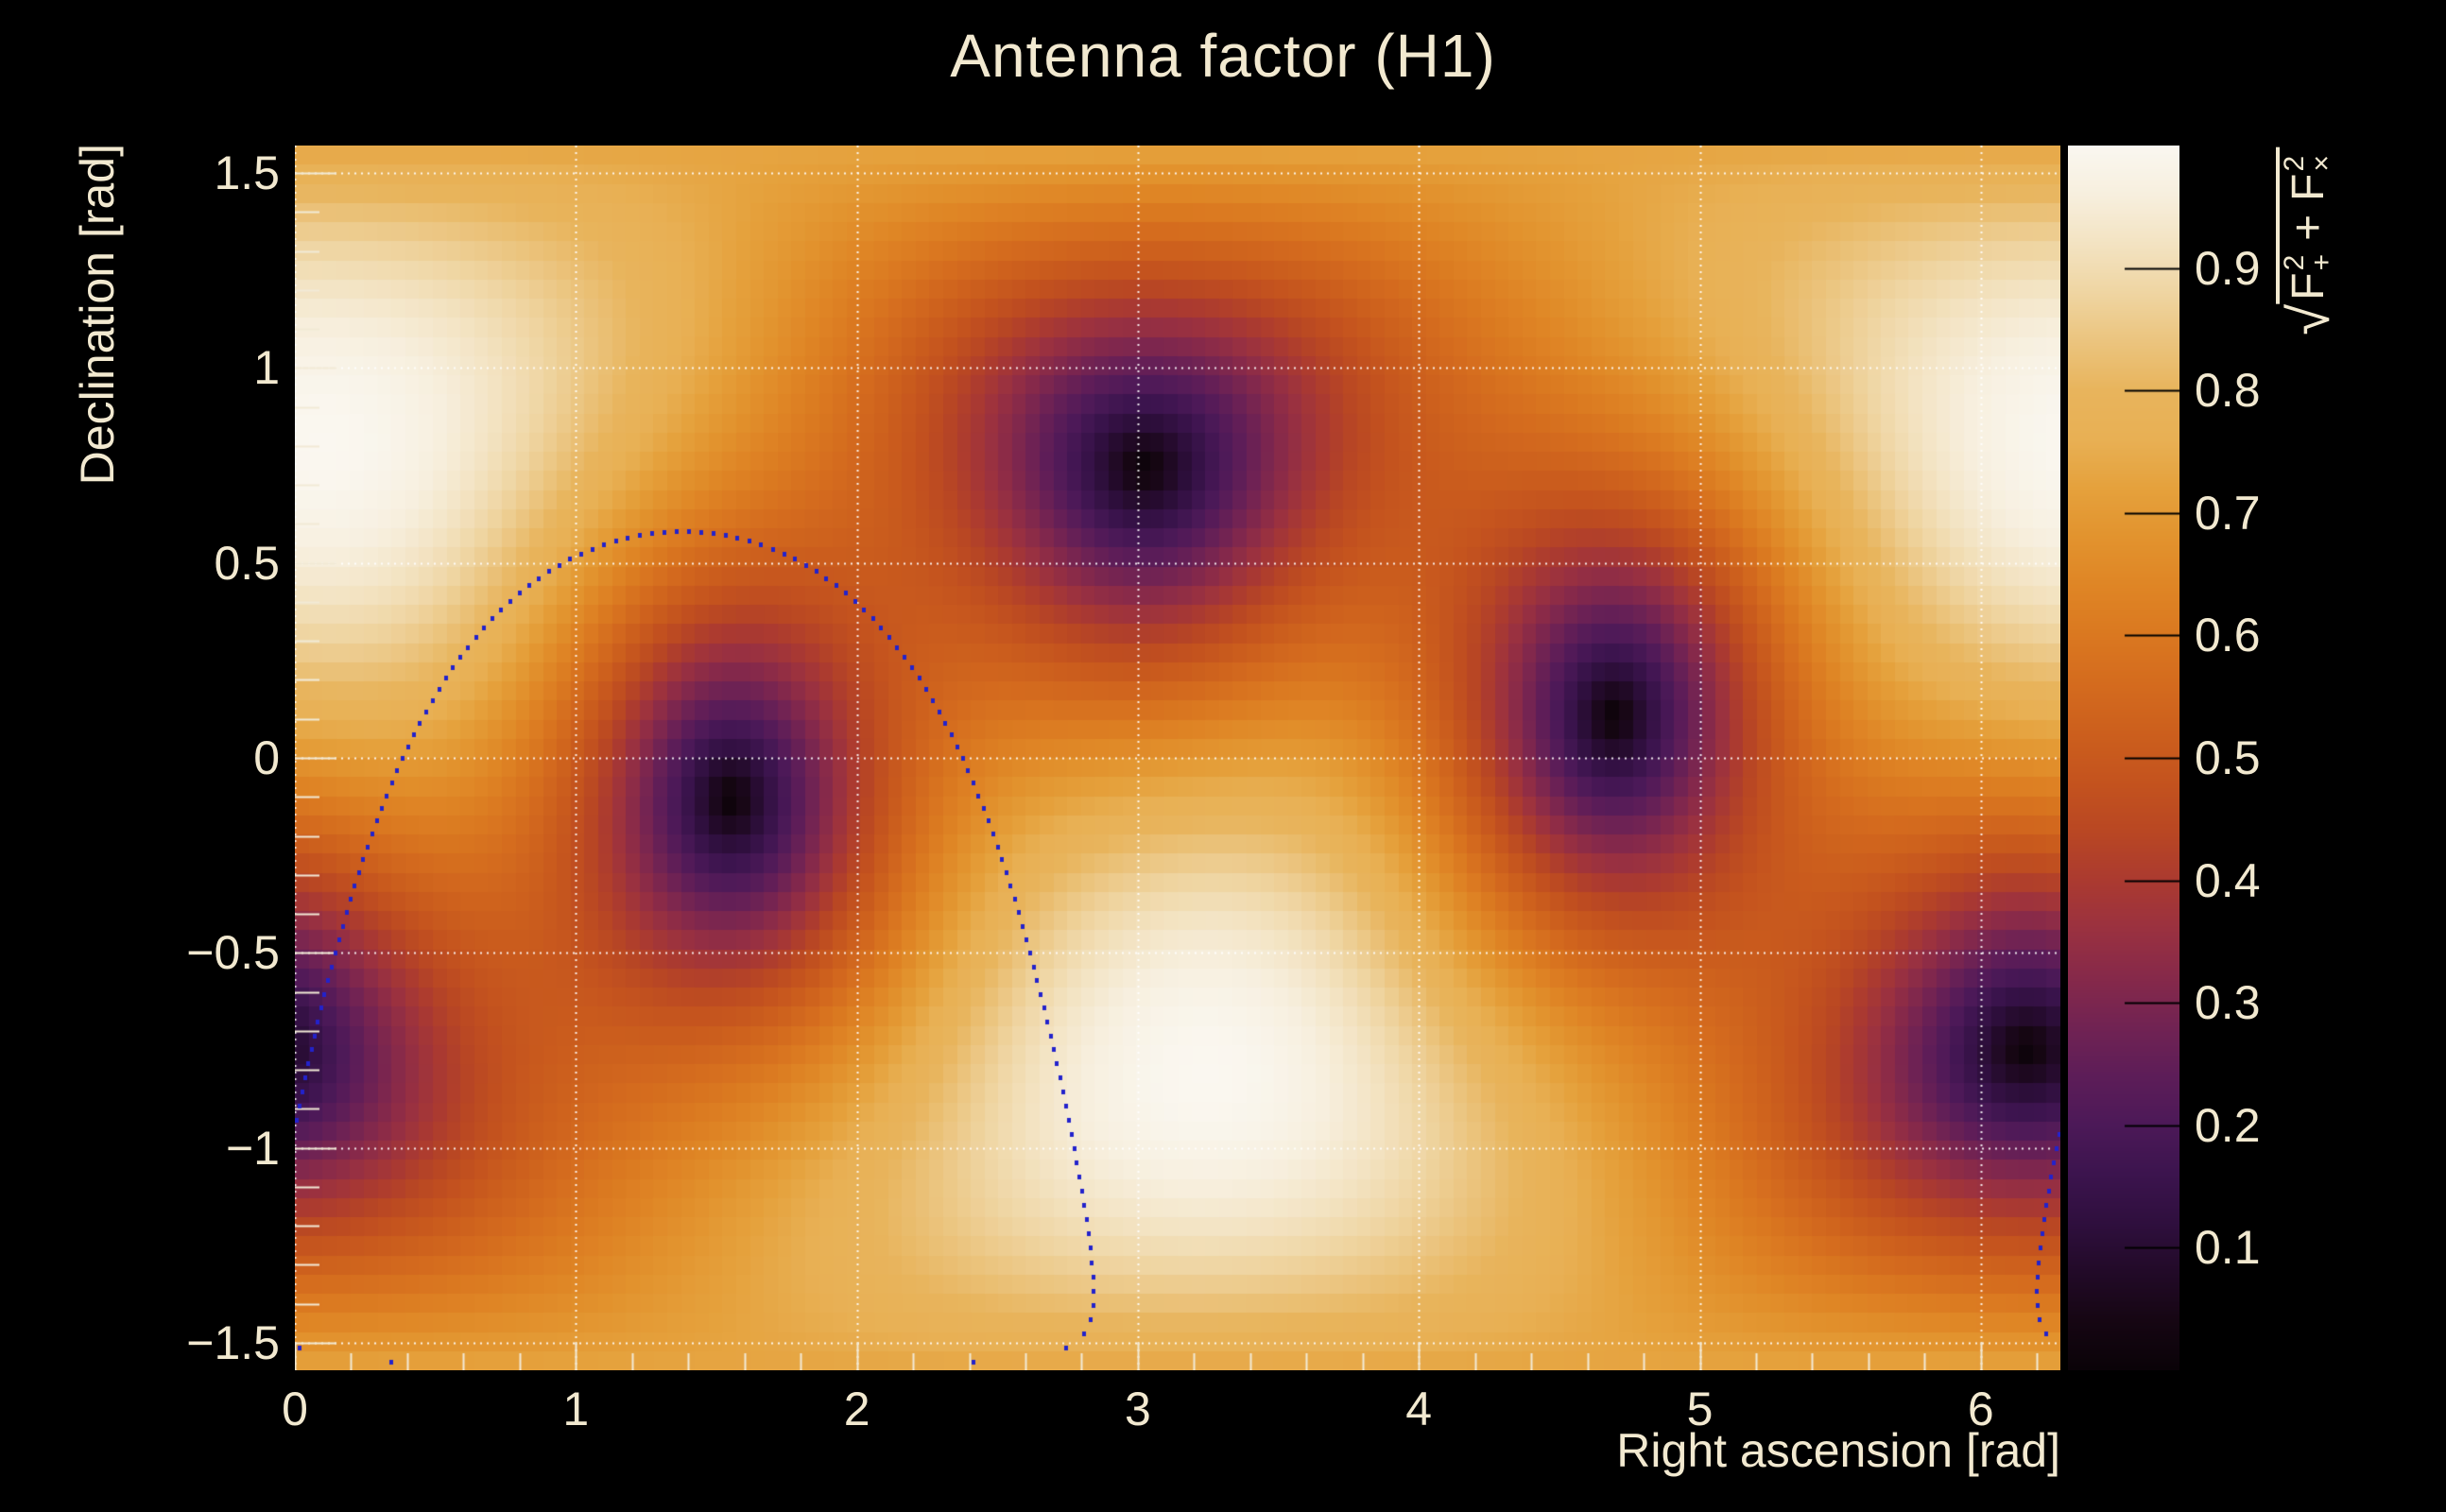 The width and height of the screenshot is (2446, 1512). I want to click on radical-sign: √, so click(2309, 319).